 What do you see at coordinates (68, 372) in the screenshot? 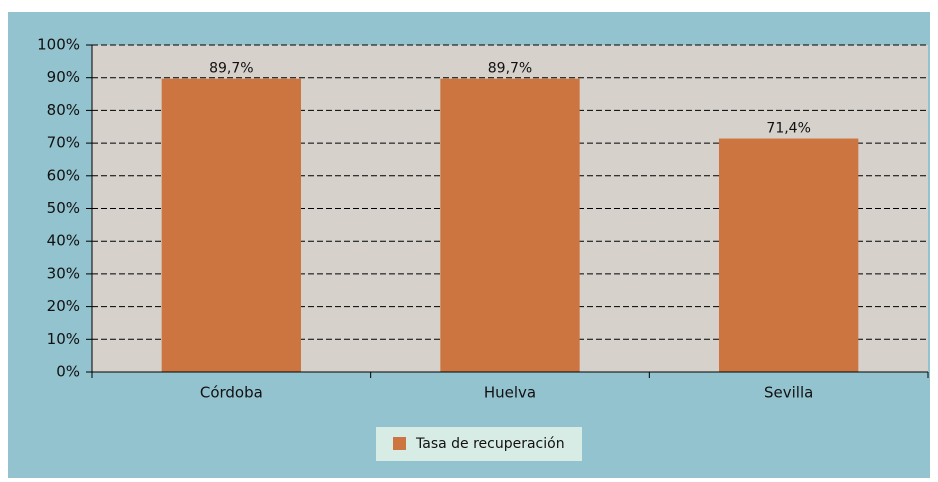
I see `y-tick-label: 0%` at bounding box center [68, 372].